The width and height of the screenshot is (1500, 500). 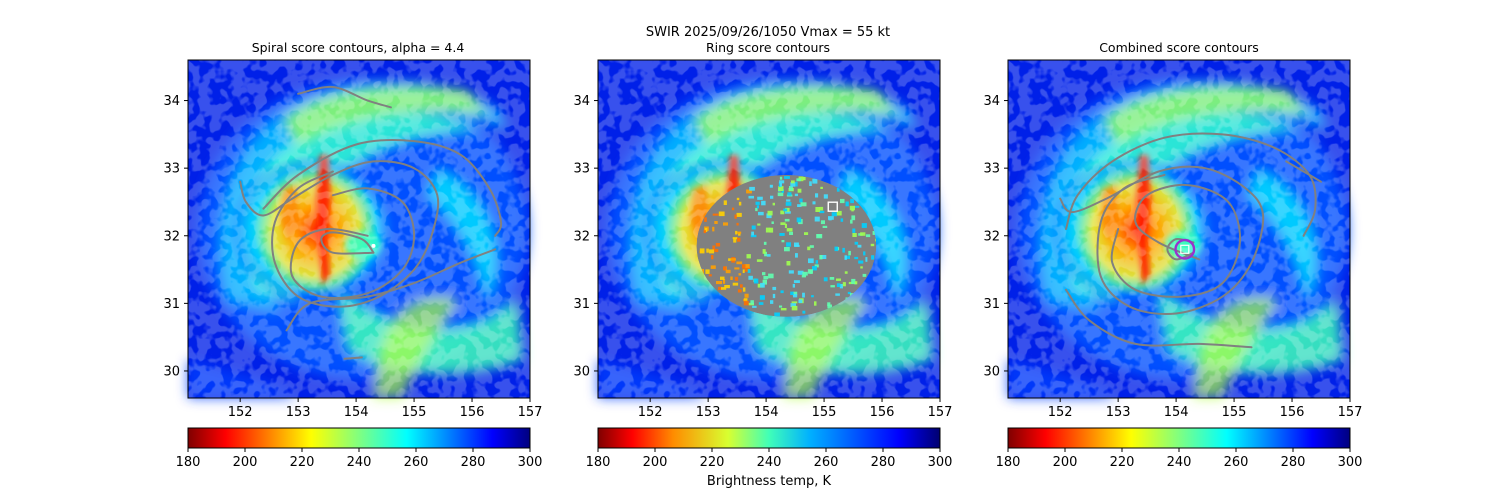 I want to click on panel-title: Ring score contours, so click(x=768, y=47).